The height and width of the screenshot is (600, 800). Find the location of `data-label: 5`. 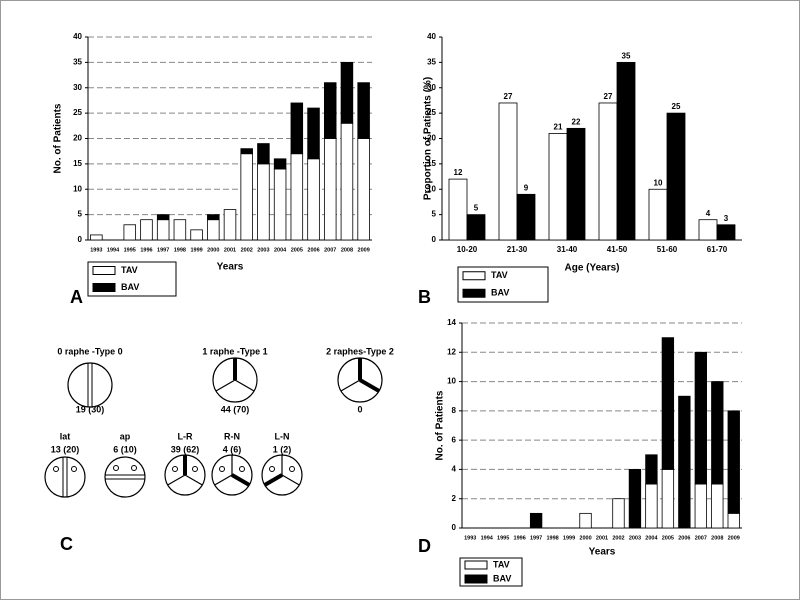

data-label: 5 is located at coordinates (476, 208).